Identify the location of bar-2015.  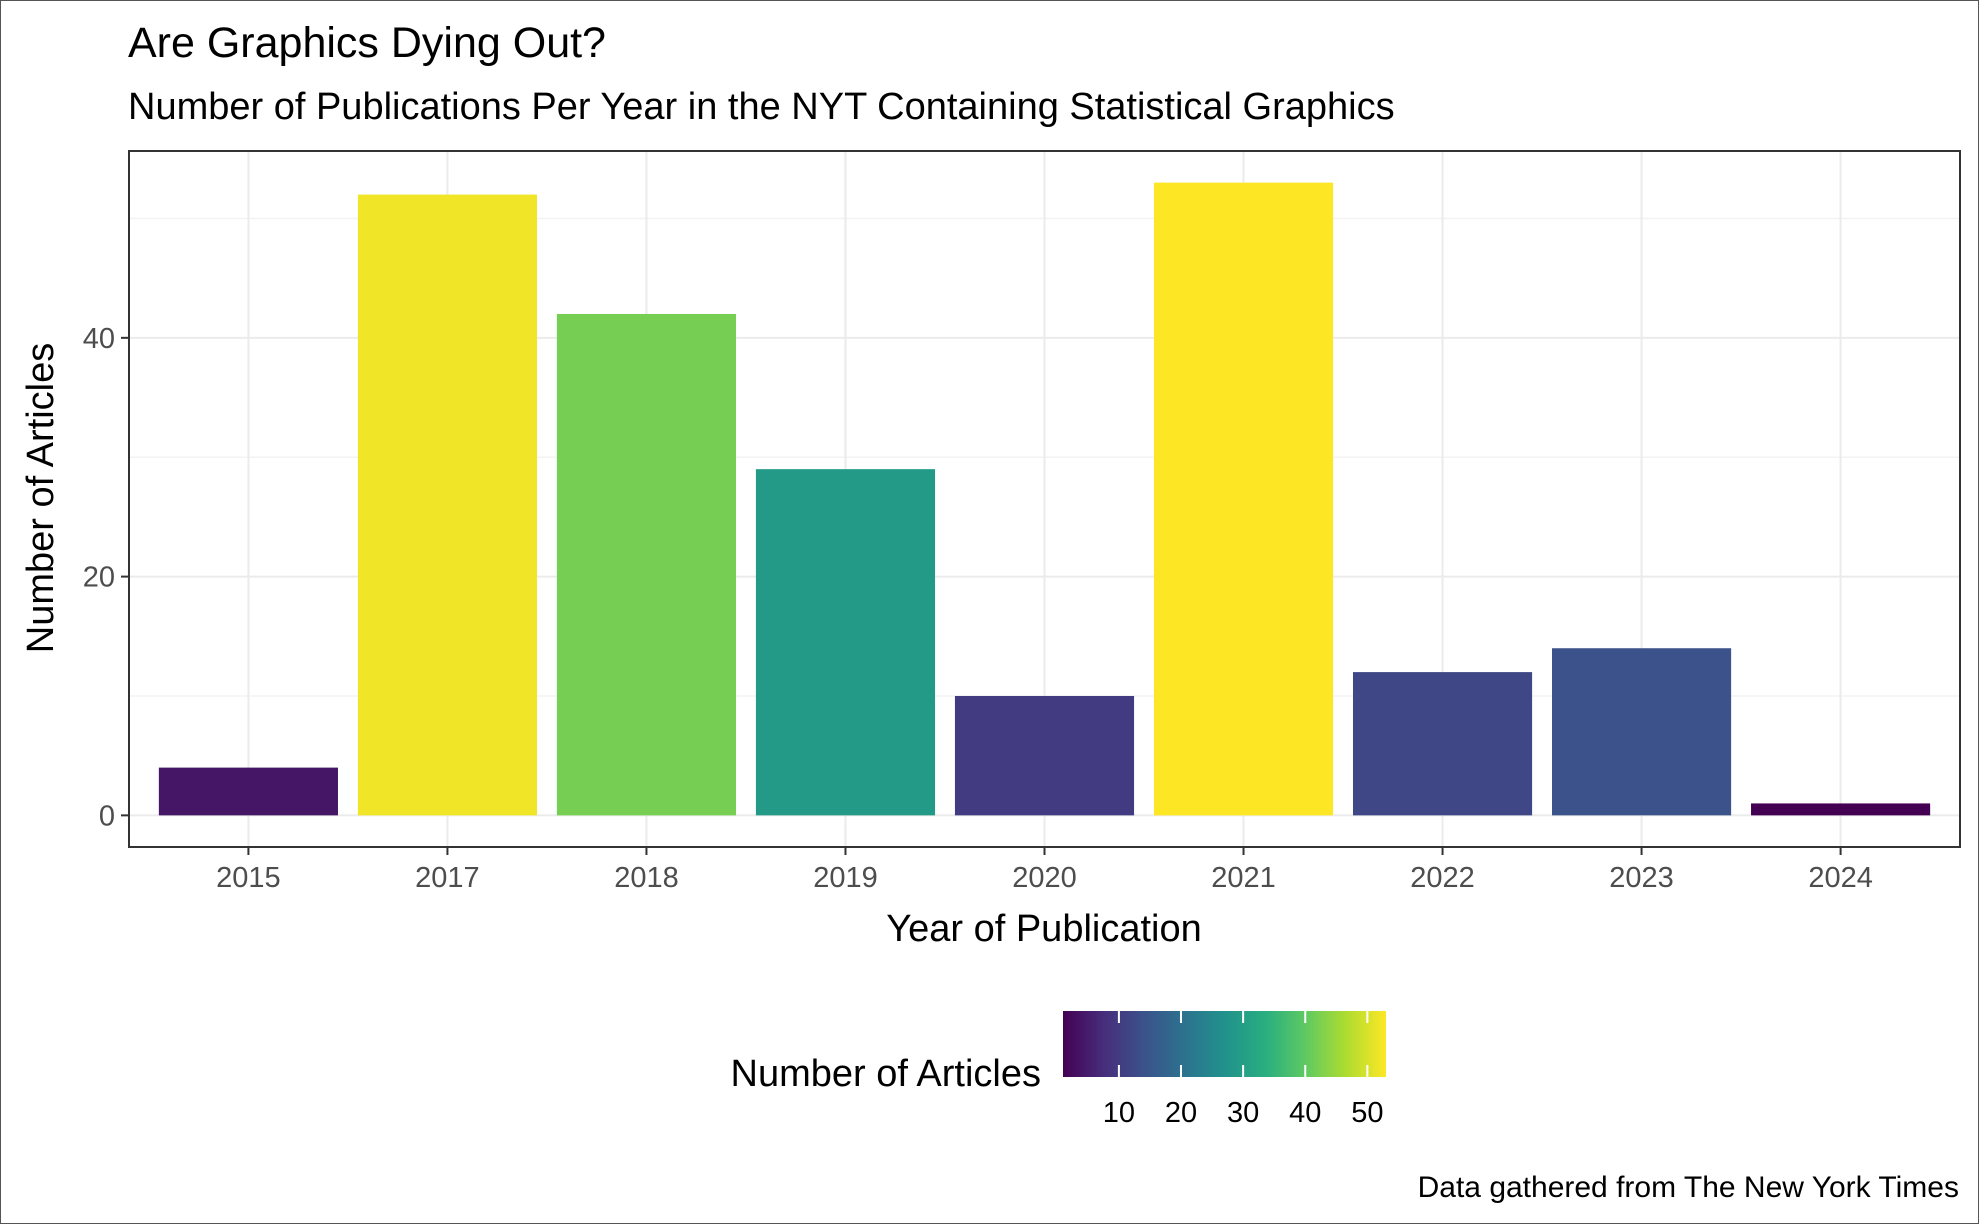
(248, 791).